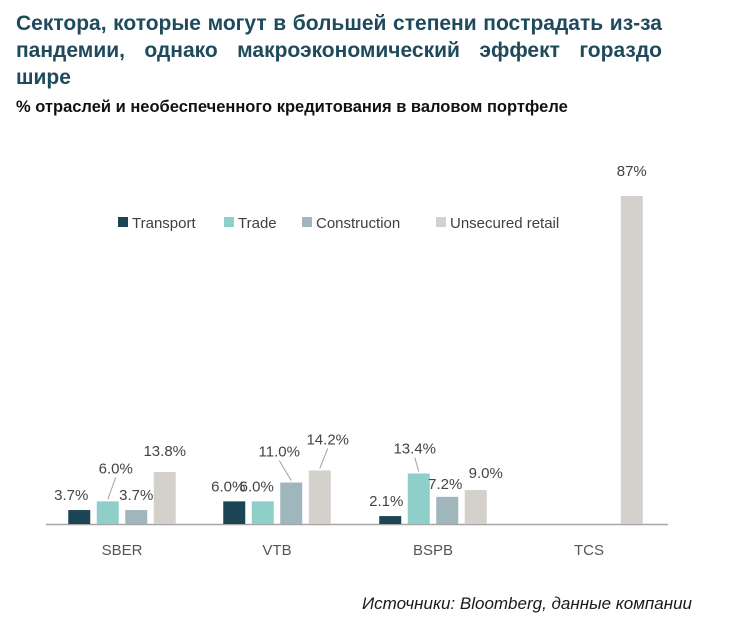 The width and height of the screenshot is (744, 626). I want to click on data-label-sber-unsecured-retail: 13.8%, so click(164, 451).